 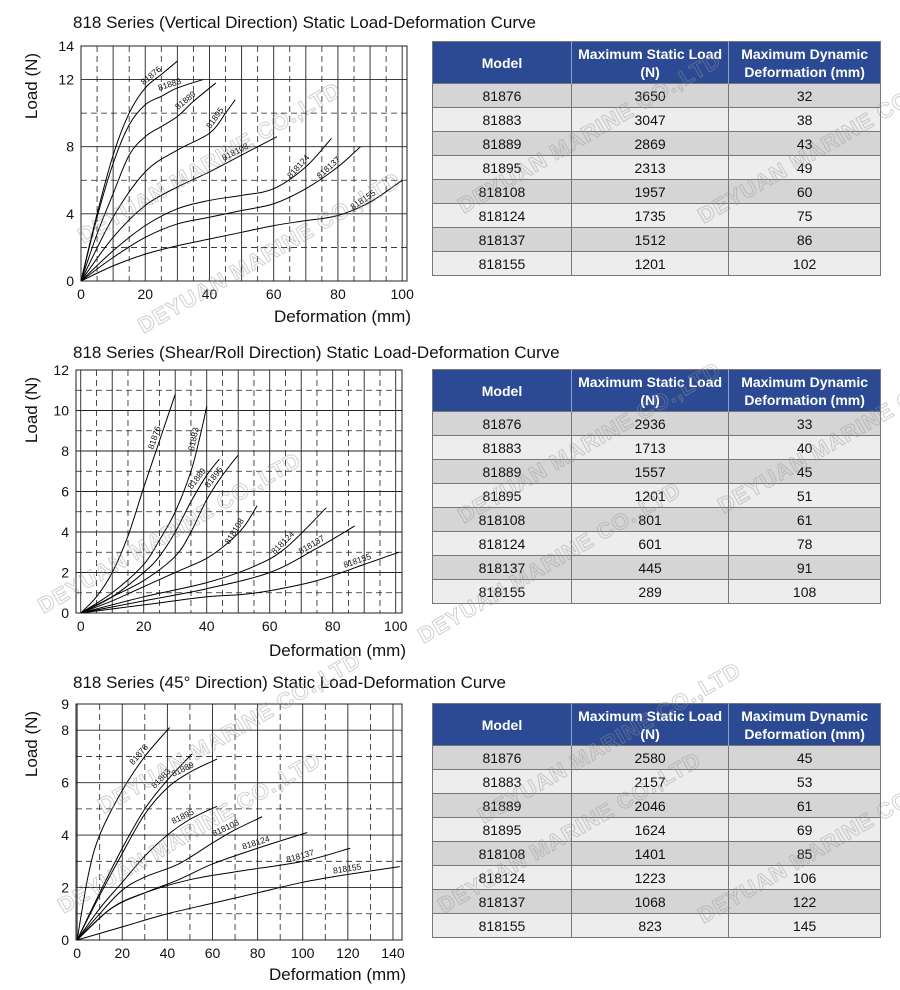 What do you see at coordinates (650, 925) in the screenshot?
I see `table-cell: 823` at bounding box center [650, 925].